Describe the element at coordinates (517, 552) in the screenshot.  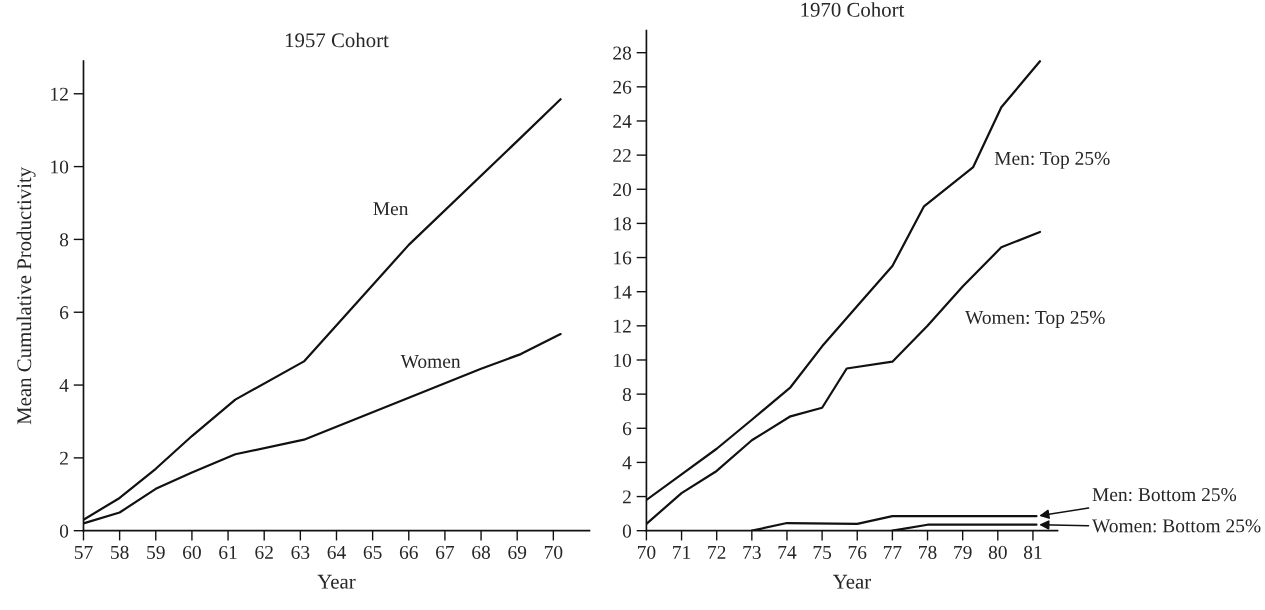
I see `x-tick-label: 69` at that location.